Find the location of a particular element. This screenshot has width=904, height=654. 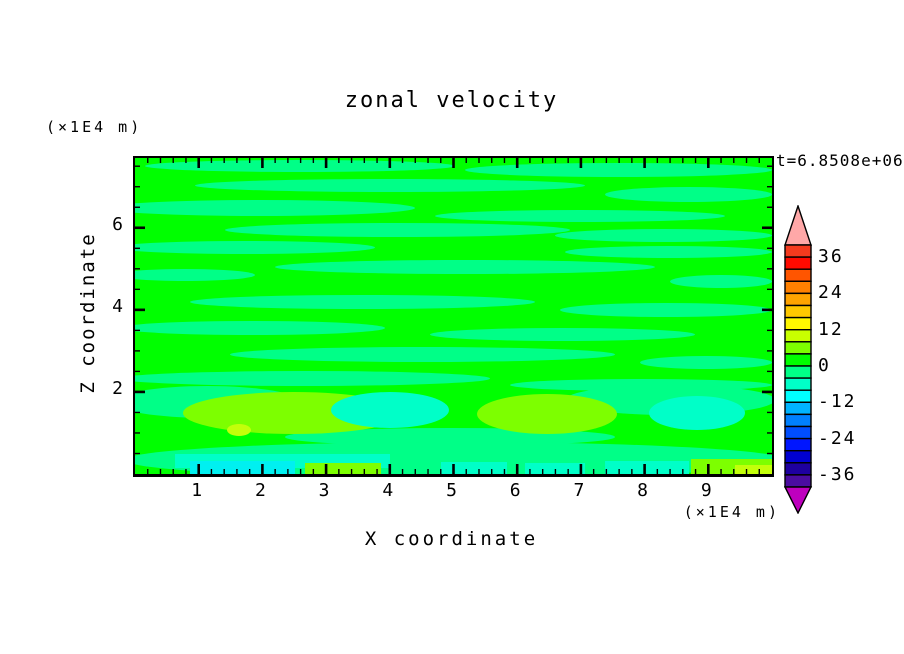

x-tick-label: 6 is located at coordinates (515, 490).